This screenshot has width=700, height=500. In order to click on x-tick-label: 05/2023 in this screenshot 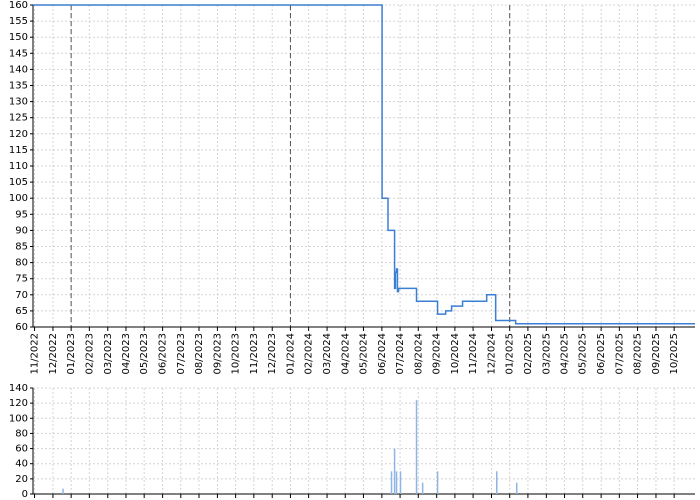, I will do `click(144, 354)`.